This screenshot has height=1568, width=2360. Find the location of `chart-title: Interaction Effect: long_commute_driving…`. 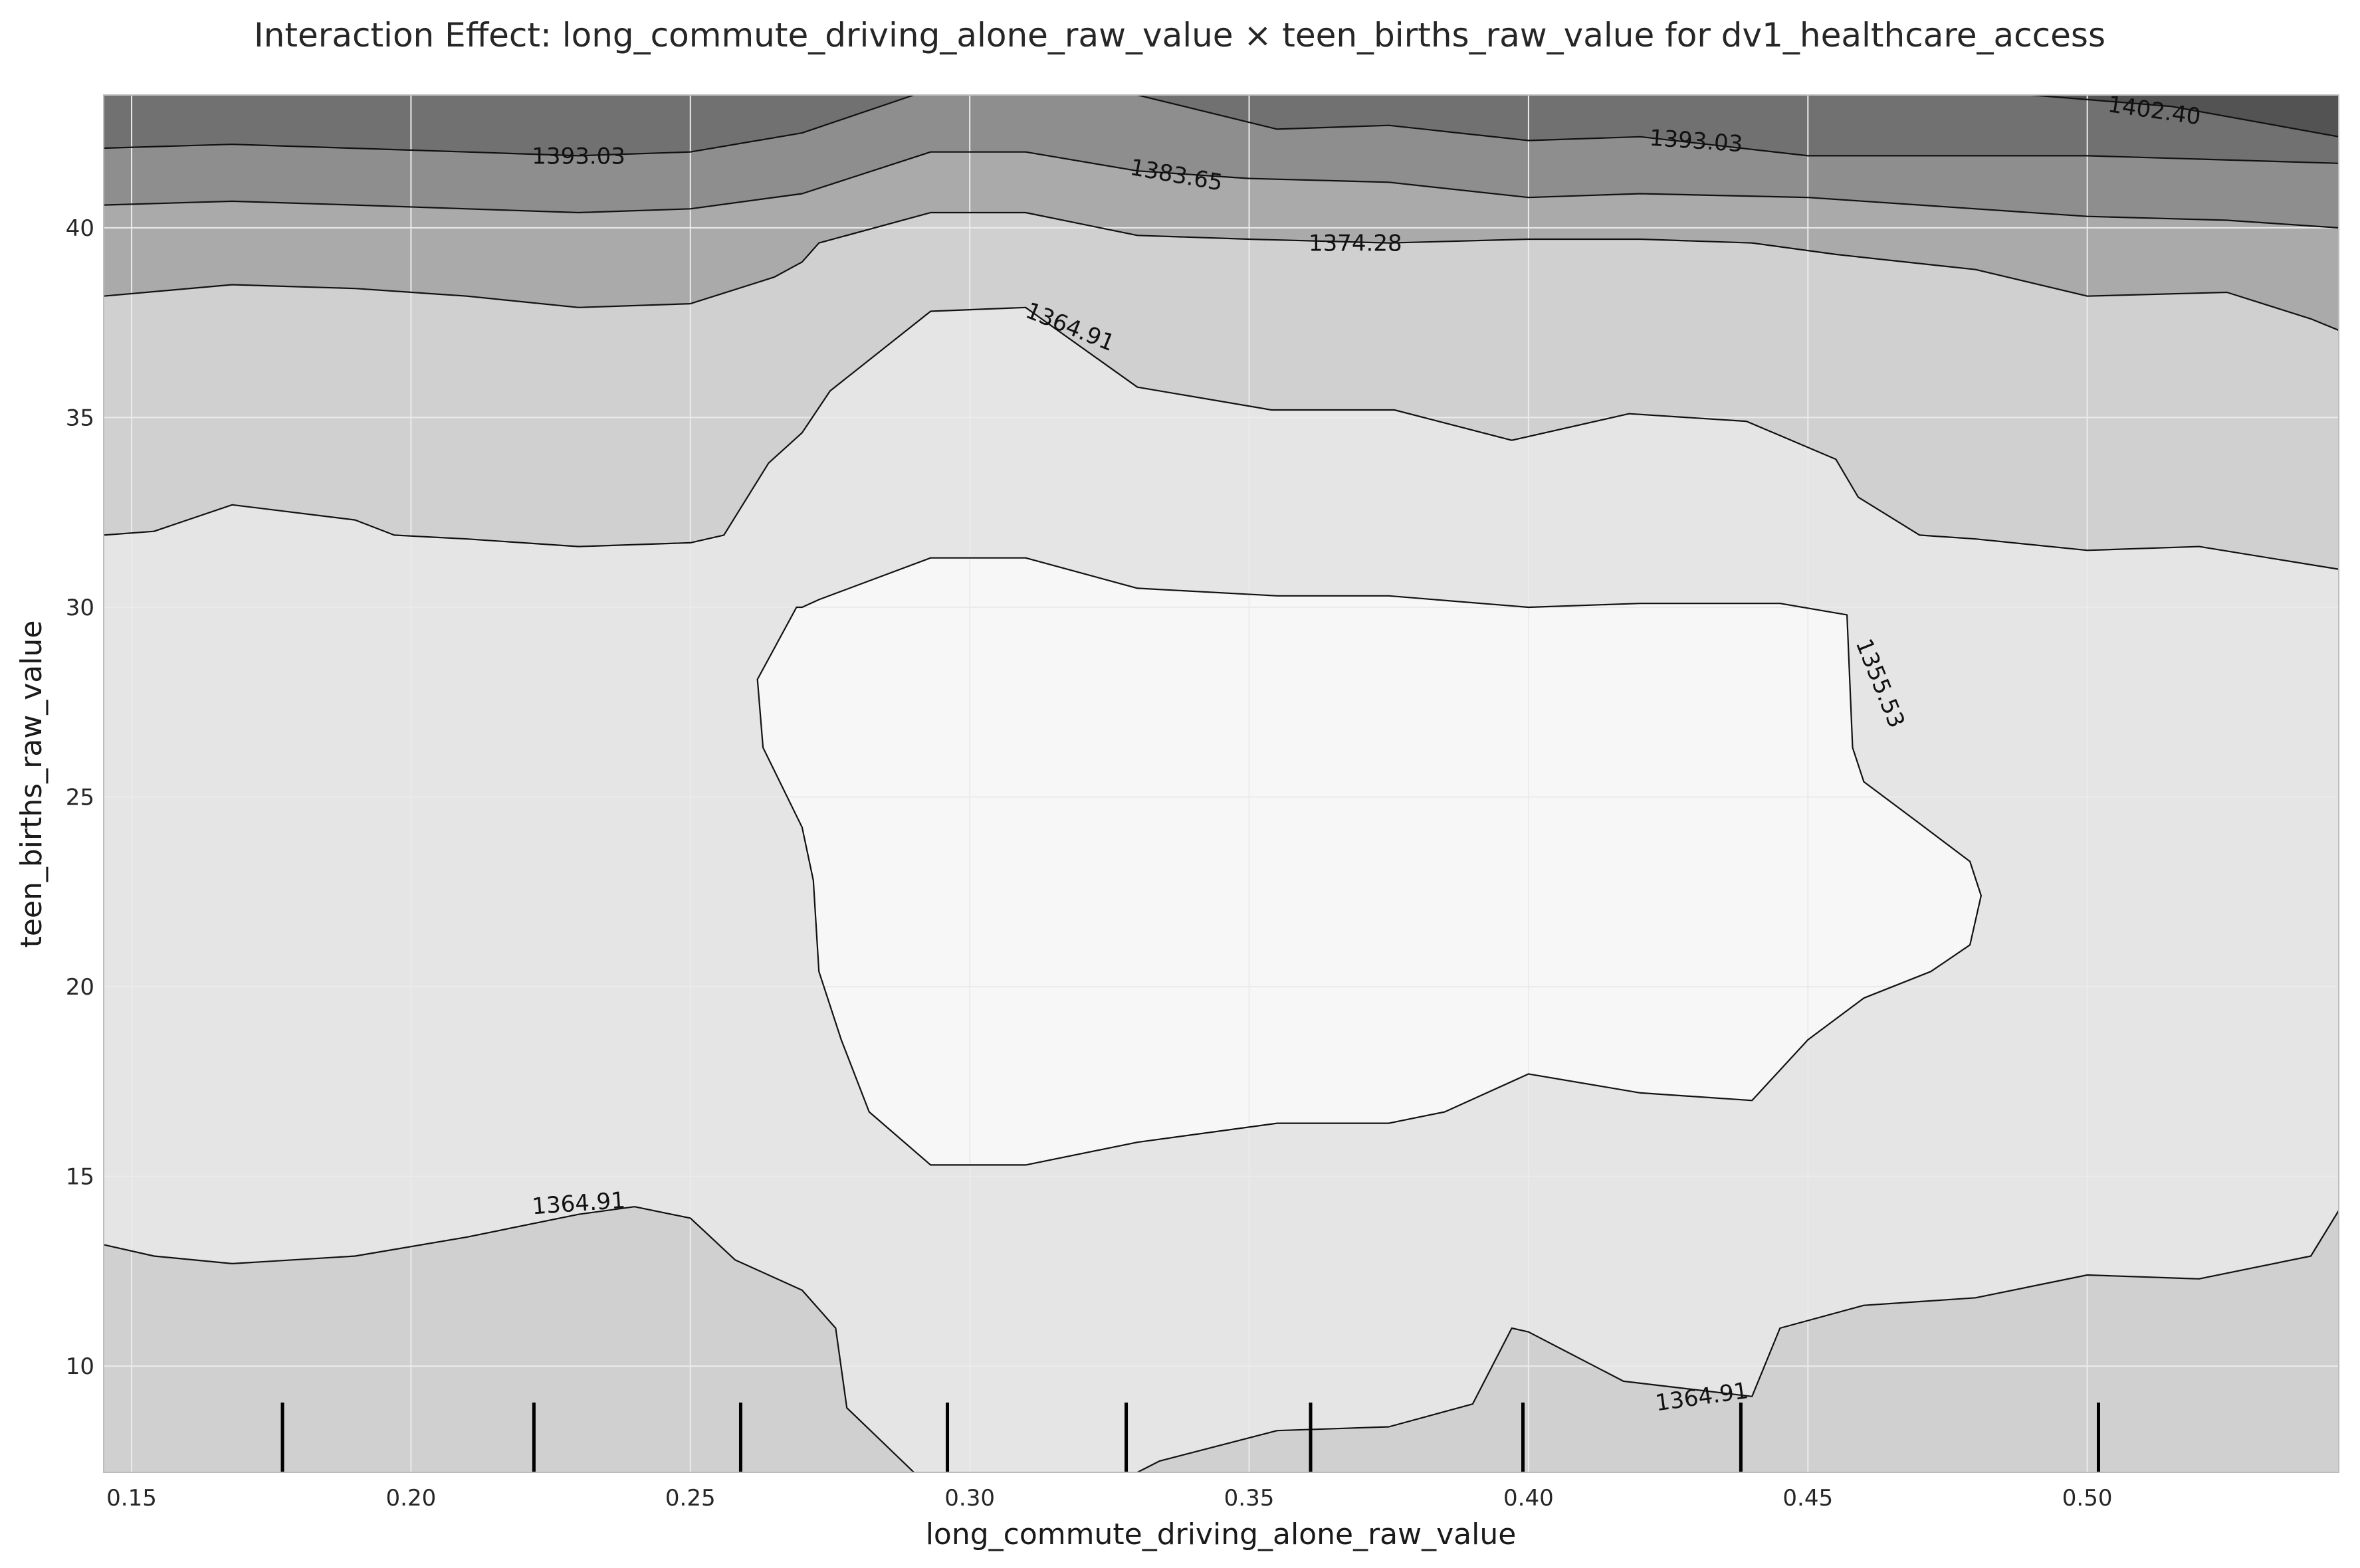

chart-title: Interaction Effect: long_commute_driving… is located at coordinates (1179, 35).